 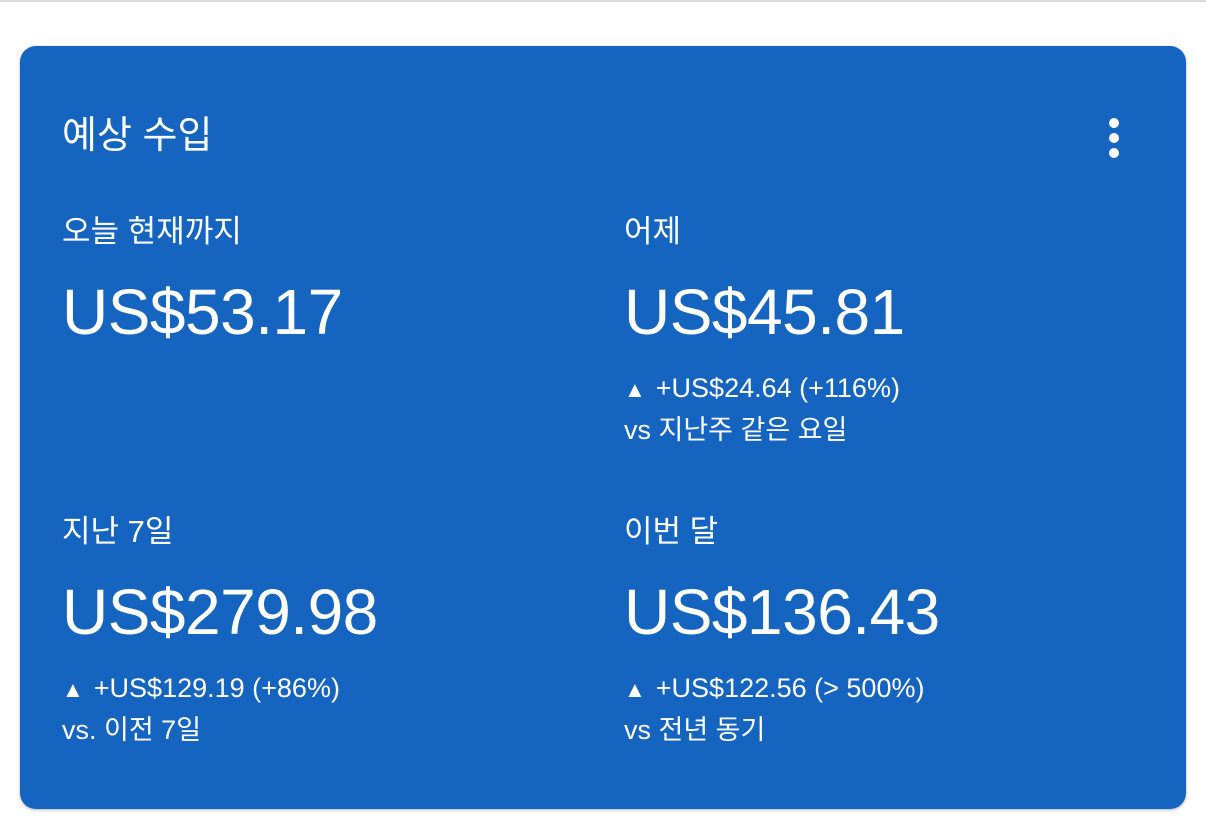 What do you see at coordinates (603, 1) in the screenshot?
I see `top-divider` at bounding box center [603, 1].